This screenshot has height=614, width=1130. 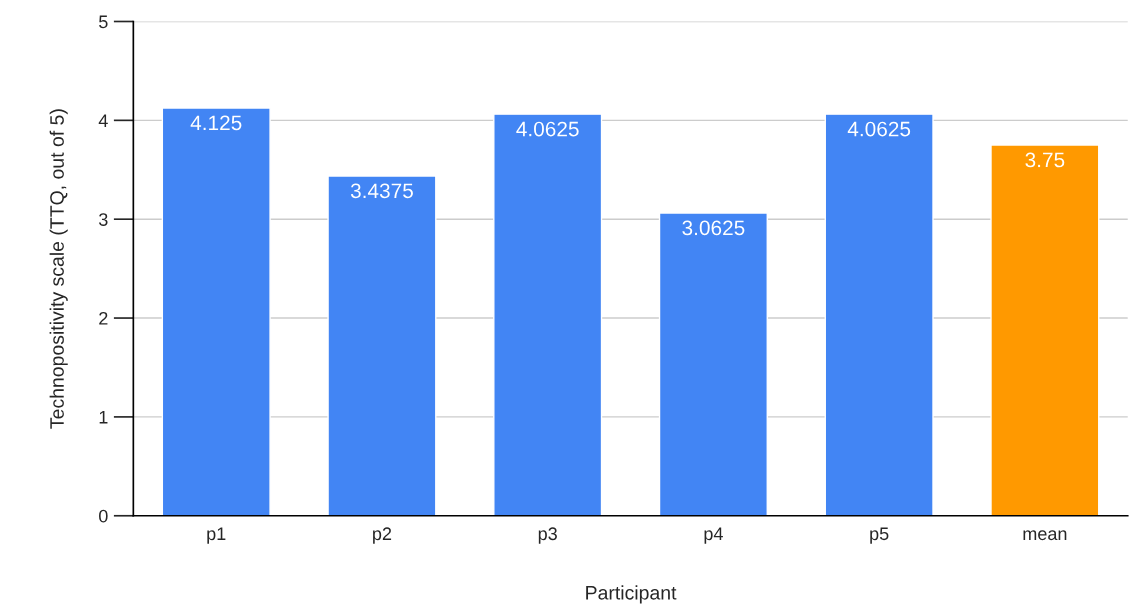 What do you see at coordinates (1045, 160) in the screenshot?
I see `data-label: 3.75` at bounding box center [1045, 160].